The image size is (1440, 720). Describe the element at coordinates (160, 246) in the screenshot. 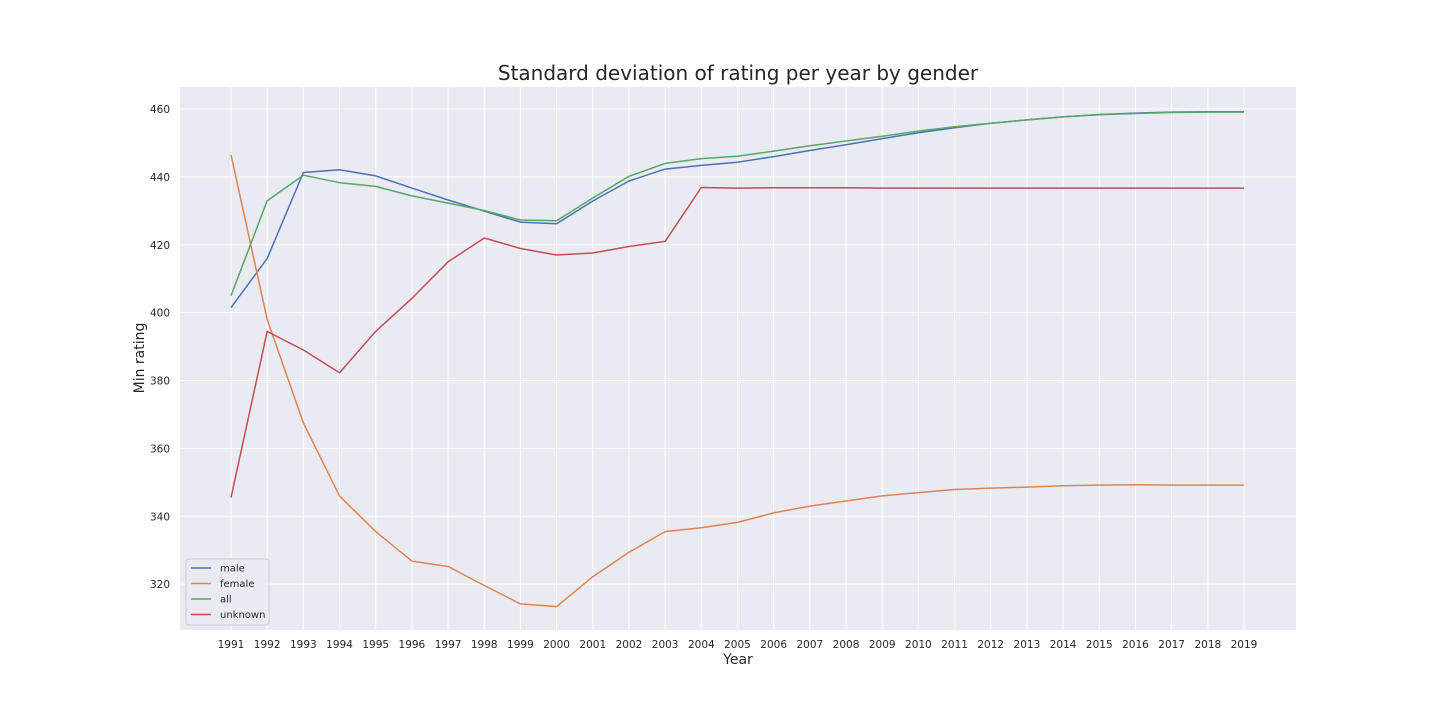

I see `y-tick-label: 420` at that location.